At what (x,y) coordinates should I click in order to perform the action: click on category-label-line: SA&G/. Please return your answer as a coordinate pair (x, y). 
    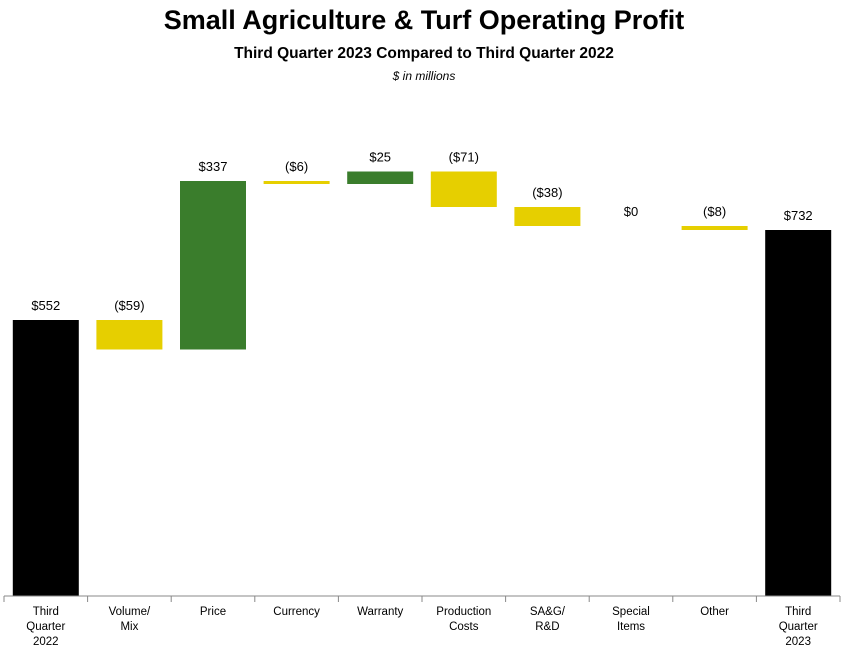
    Looking at the image, I should click on (548, 612).